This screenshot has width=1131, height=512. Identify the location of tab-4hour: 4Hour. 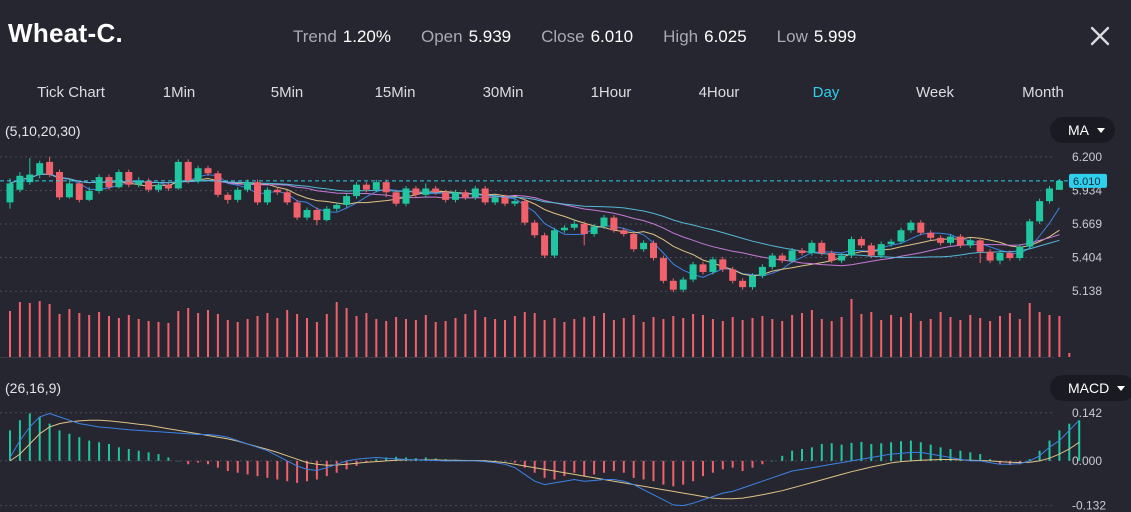
(719, 92).